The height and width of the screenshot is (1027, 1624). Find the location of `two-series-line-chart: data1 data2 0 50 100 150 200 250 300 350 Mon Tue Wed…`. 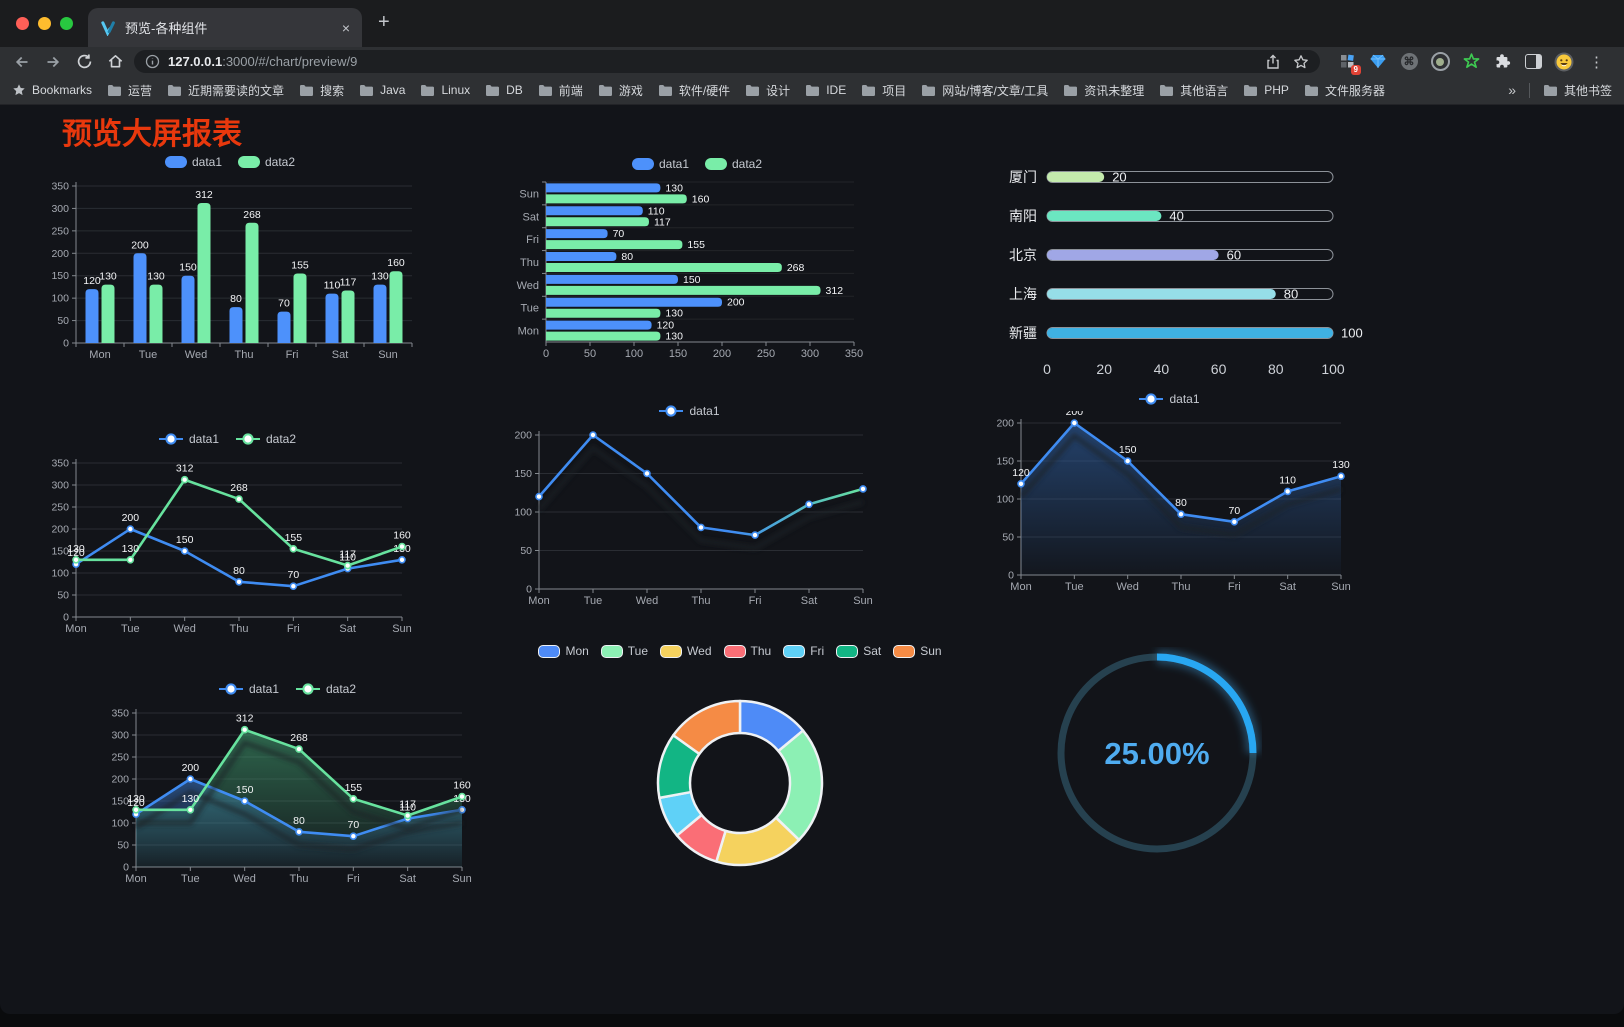

two-series-line-chart: data1 data2 0 50 100 150 200 250 300 350 Mon Tue Wed… is located at coordinates (227, 533).